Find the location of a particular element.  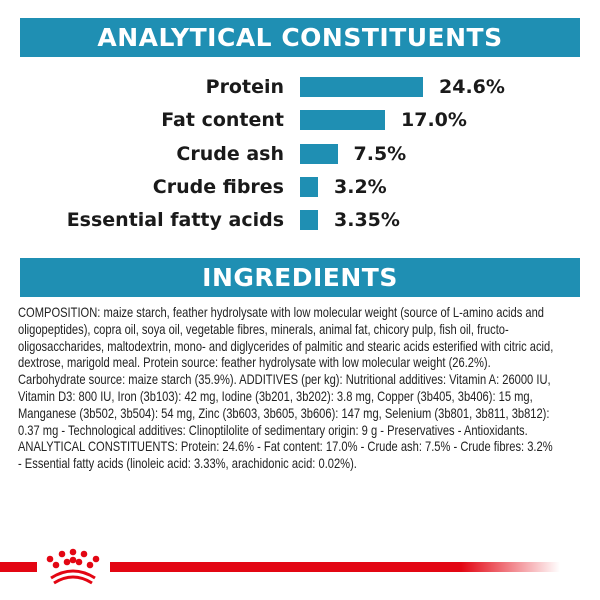

value-label: 24.6% is located at coordinates (472, 87).